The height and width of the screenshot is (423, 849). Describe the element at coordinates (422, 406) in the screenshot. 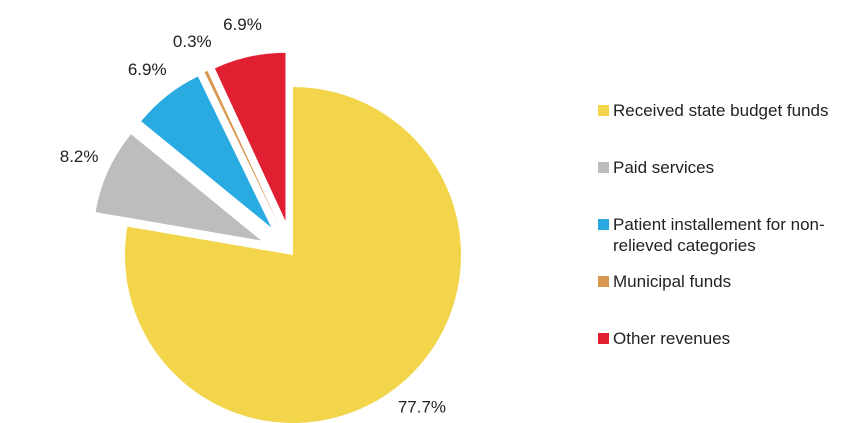

I see `data-label: 77.7%` at that location.